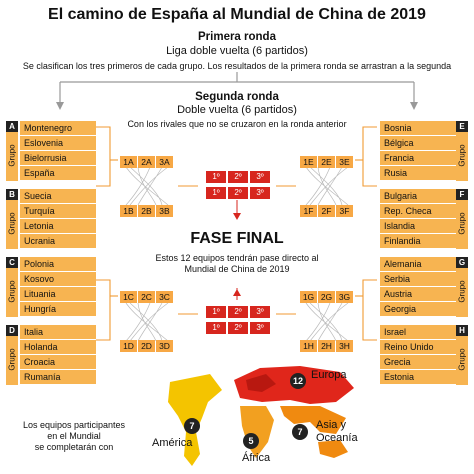  I want to click on place-box-3-2: 2º, so click(238, 312).